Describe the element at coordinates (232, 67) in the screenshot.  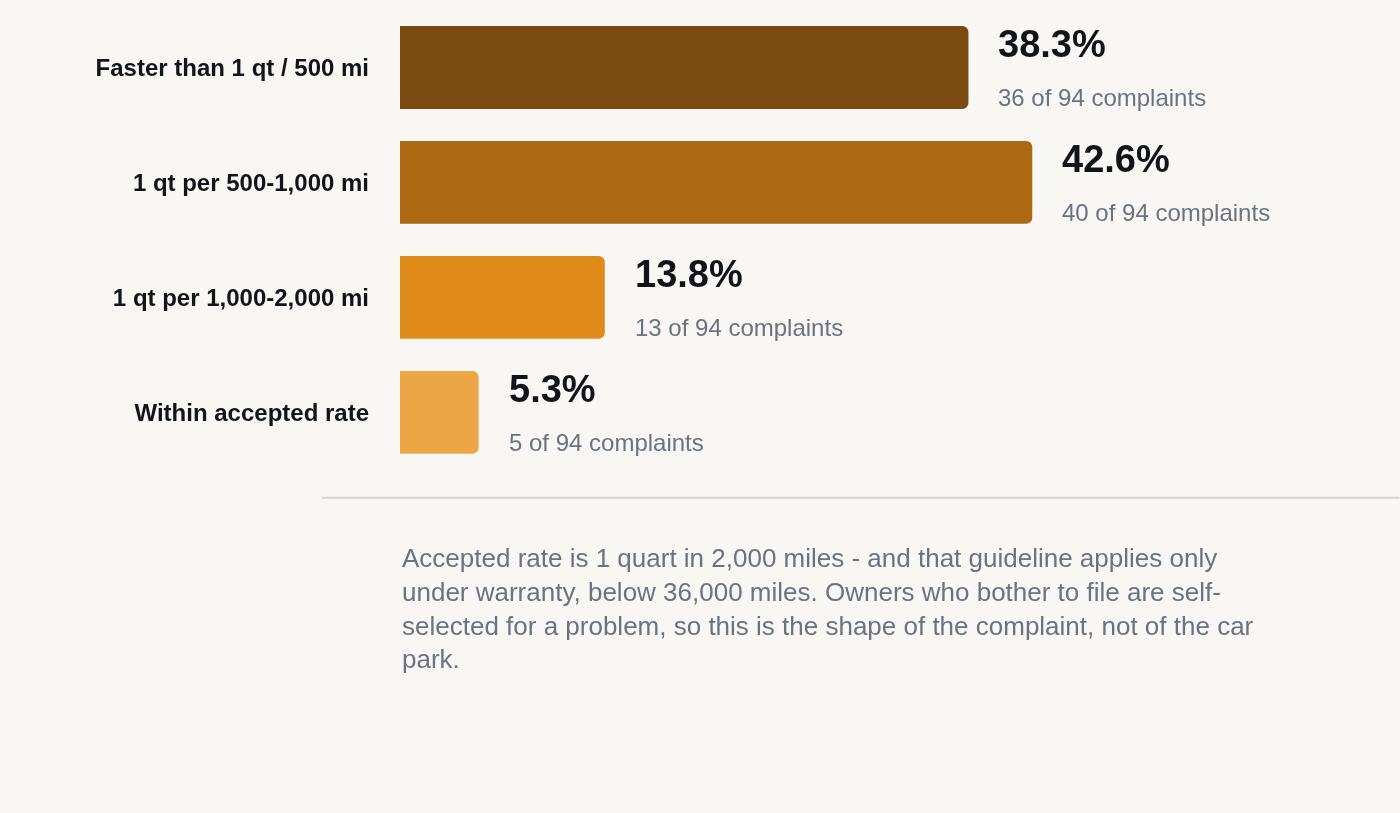
I see `y-tick-label: Faster than 1 qt / 500 mi` at that location.